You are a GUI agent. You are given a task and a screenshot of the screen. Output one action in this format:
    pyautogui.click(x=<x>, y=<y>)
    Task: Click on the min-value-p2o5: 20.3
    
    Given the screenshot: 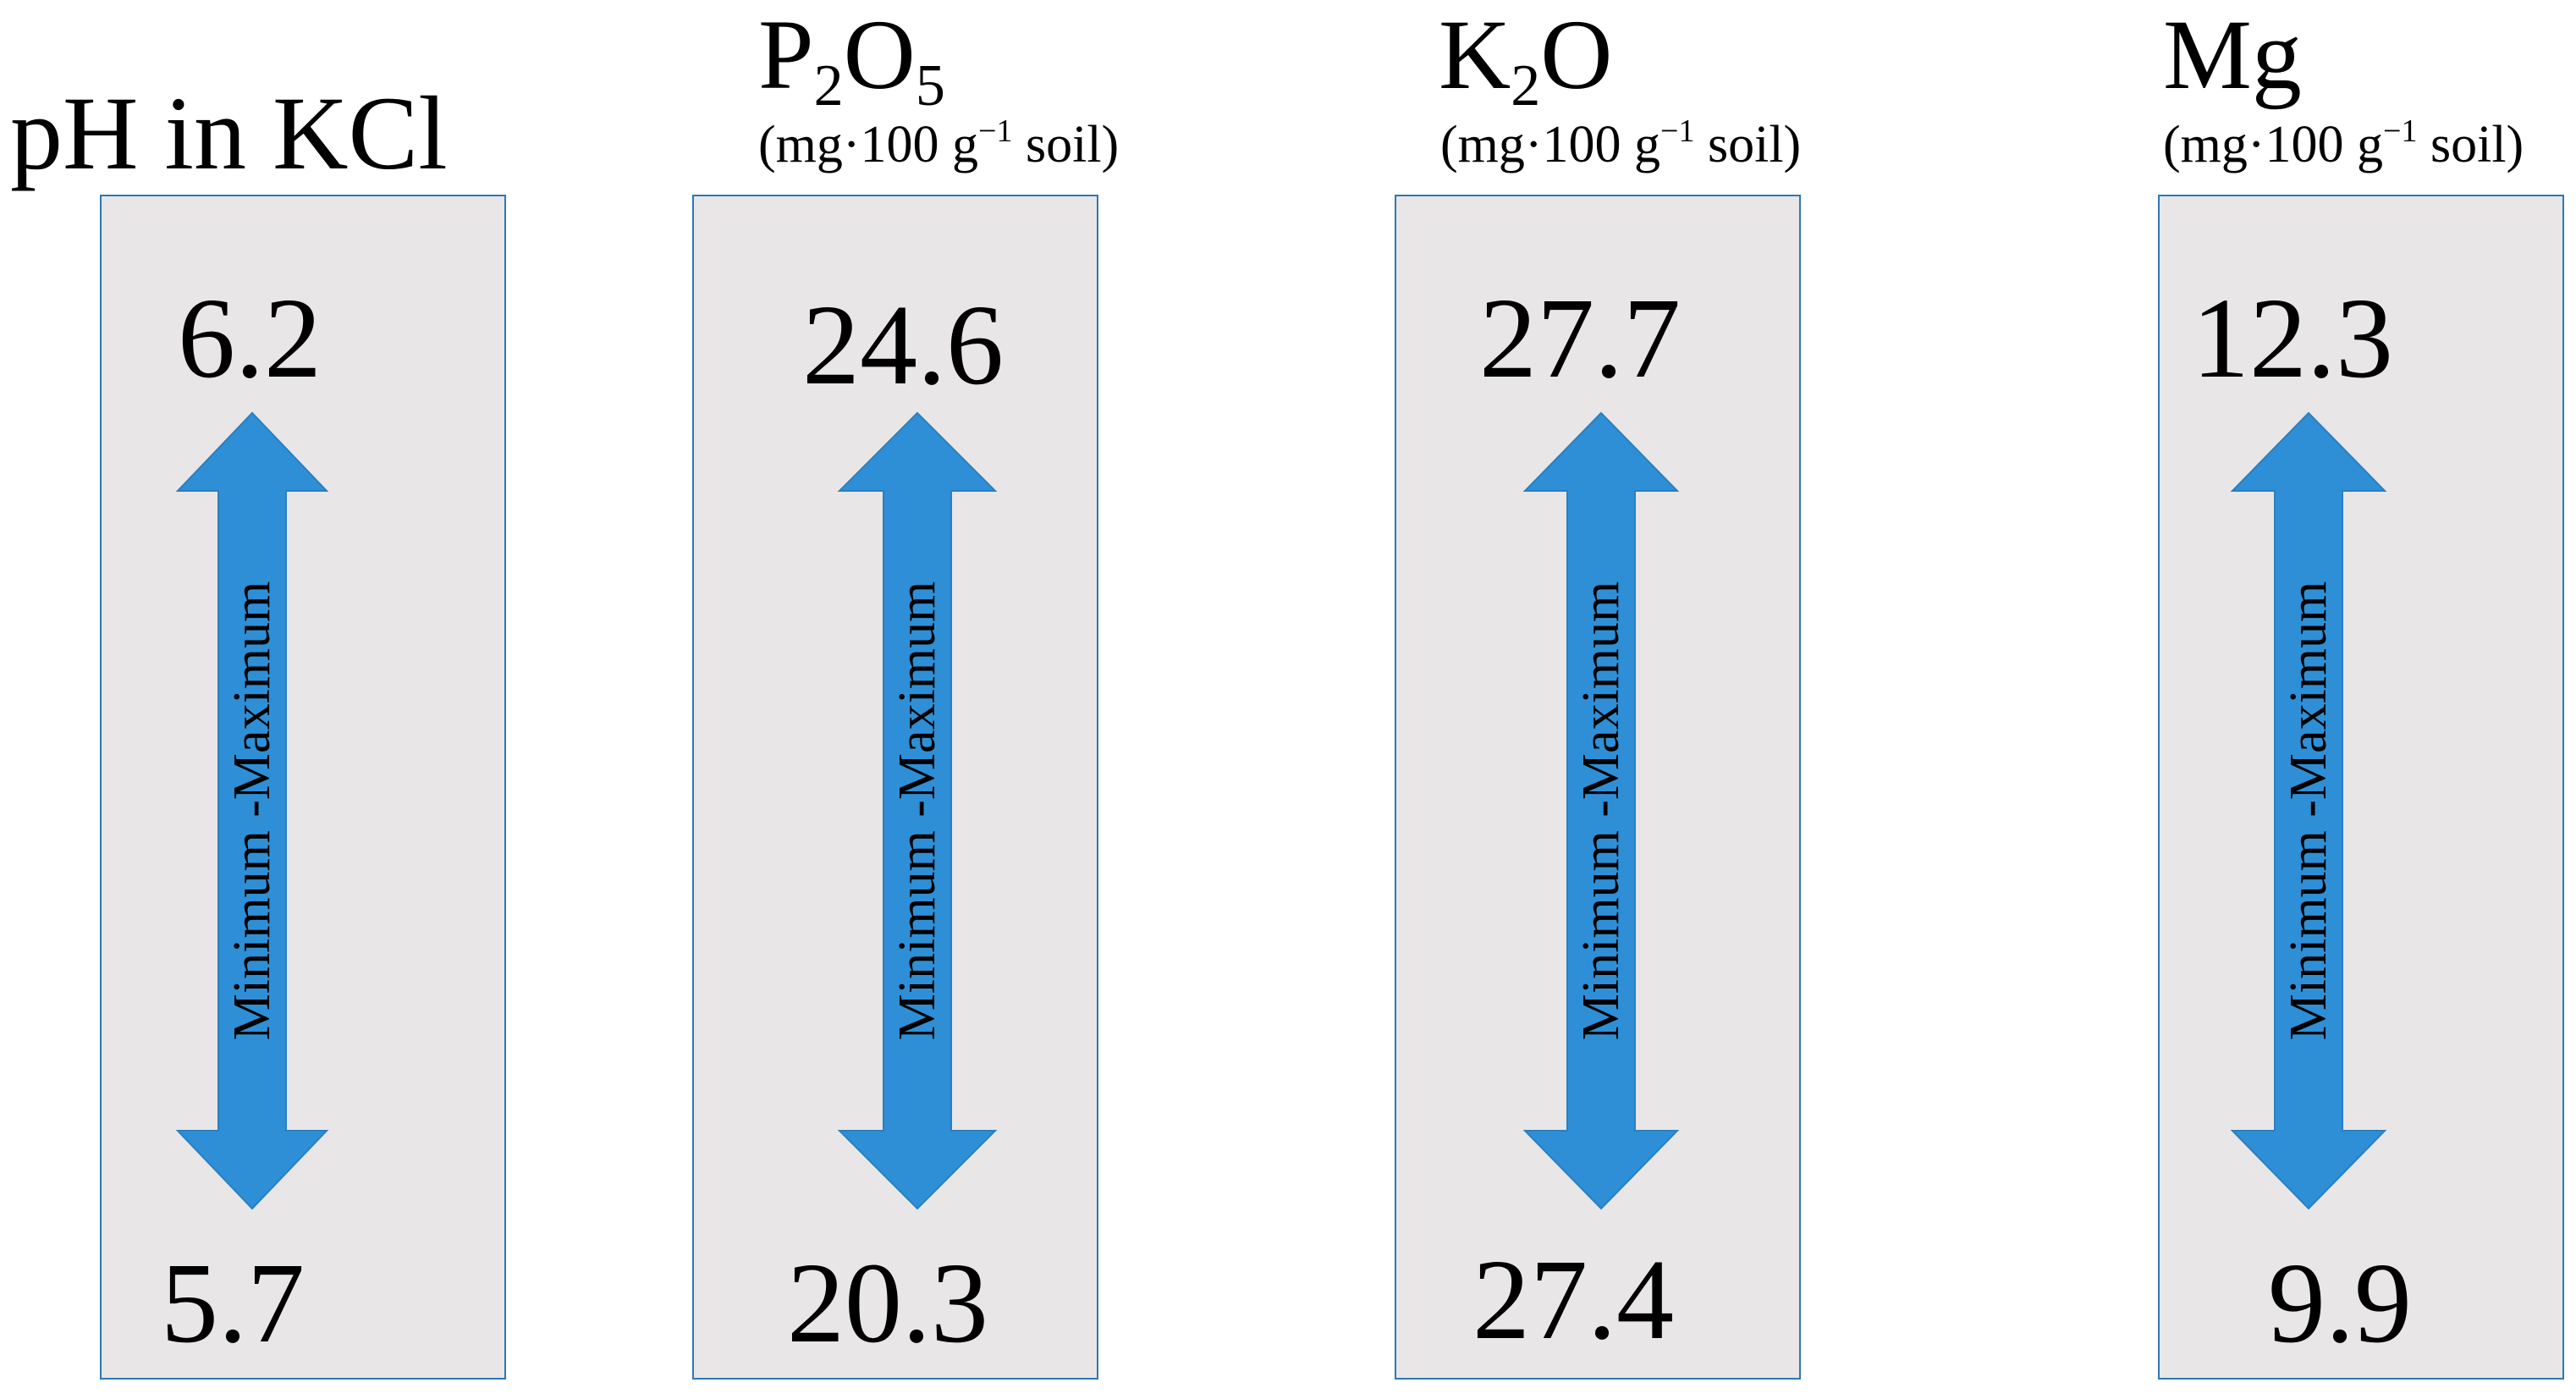 What is the action you would take?
    pyautogui.click(x=887, y=1303)
    